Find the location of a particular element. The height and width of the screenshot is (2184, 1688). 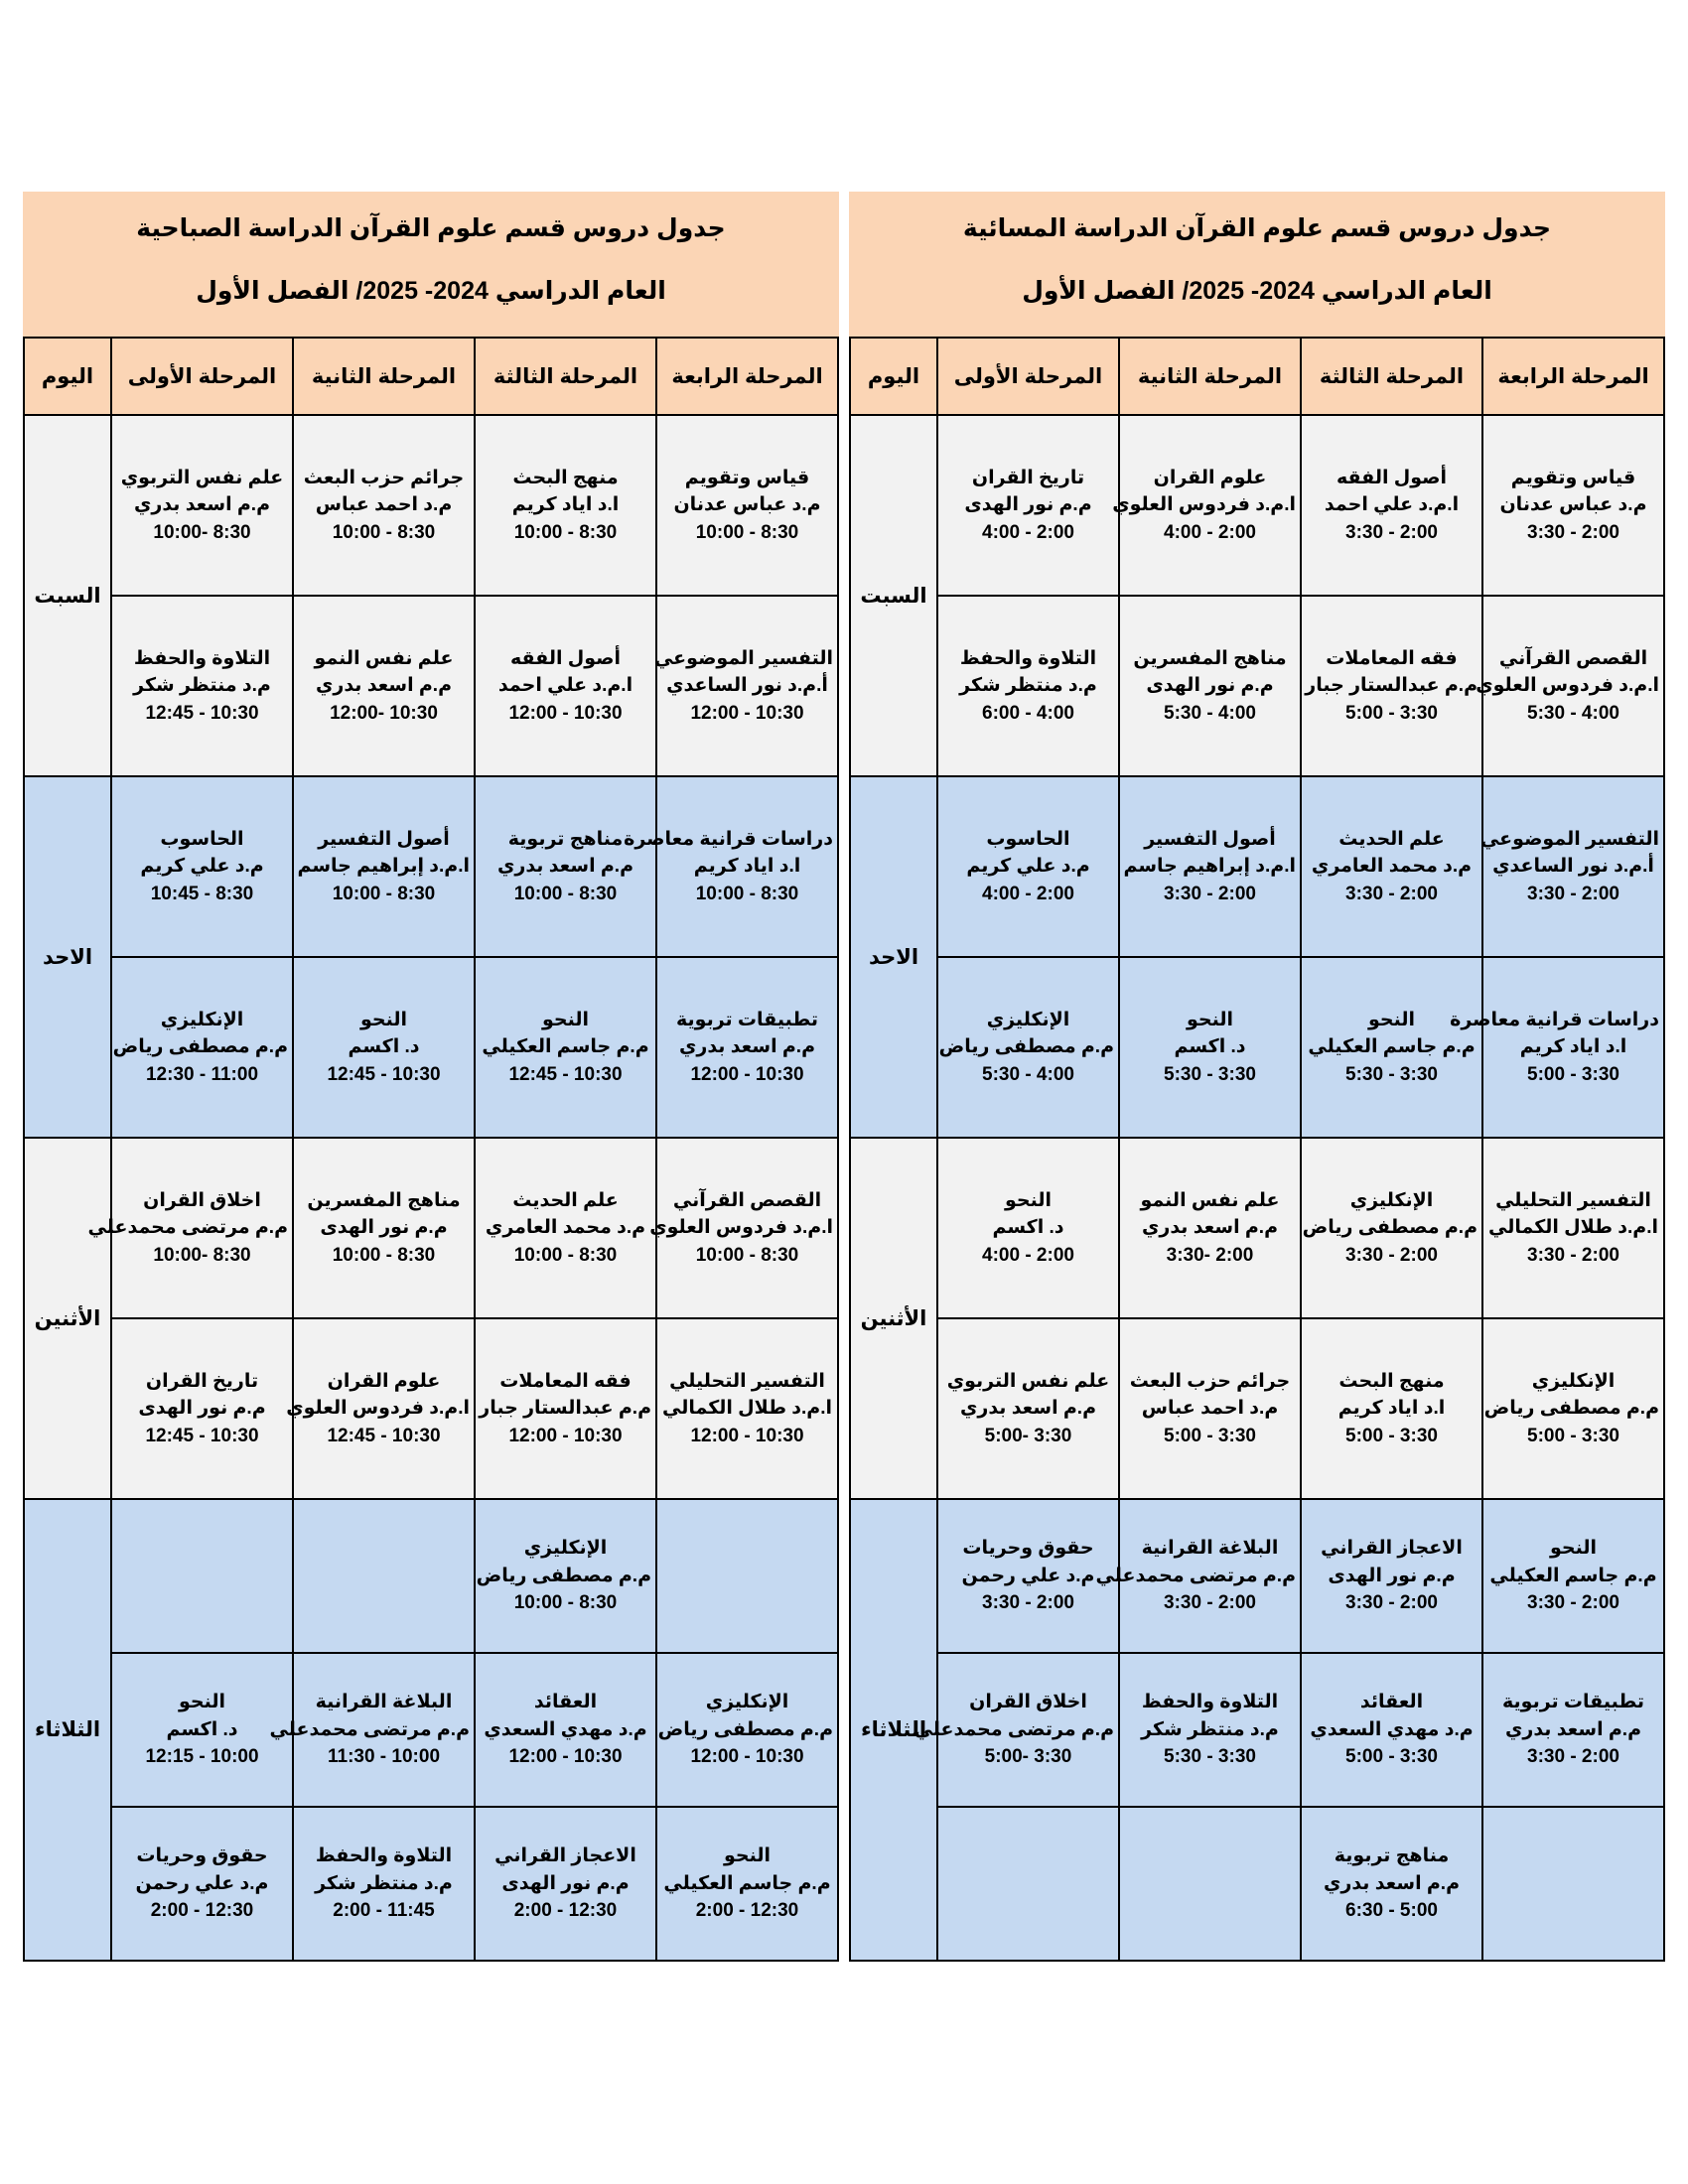

class-cell: التلاوة والحفظ م.د منتظر شكر 2:00 - 11:45 is located at coordinates (384, 1884).